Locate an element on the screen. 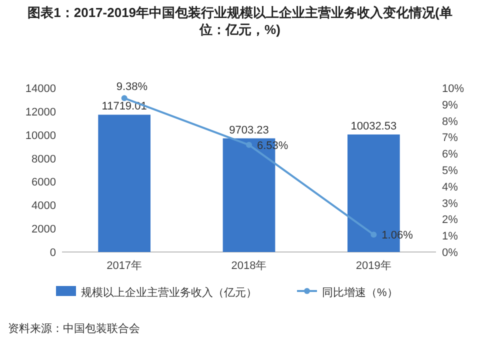  y2-tick-label: 7% is located at coordinates (450, 138).